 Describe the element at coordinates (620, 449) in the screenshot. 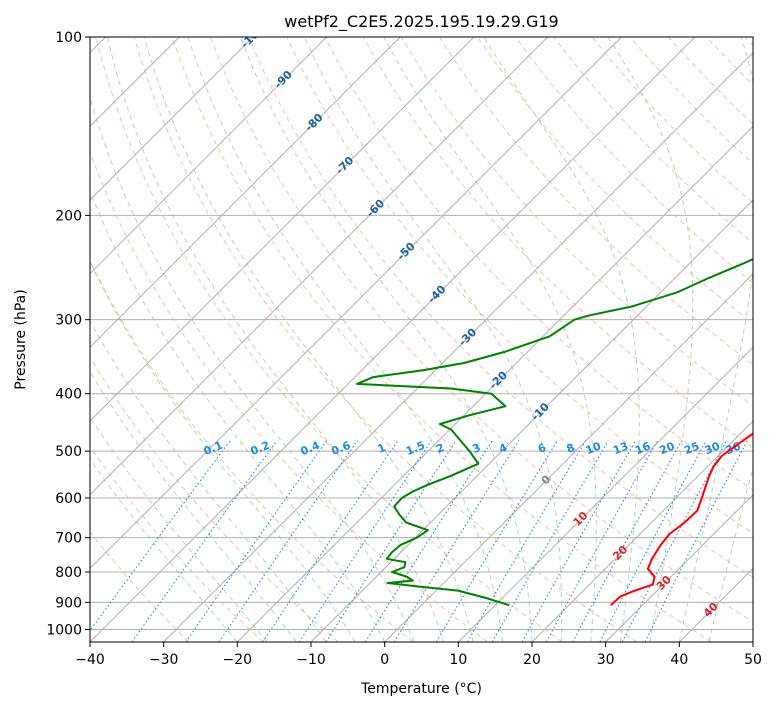

I see `mixing-ratio-label: 13` at that location.